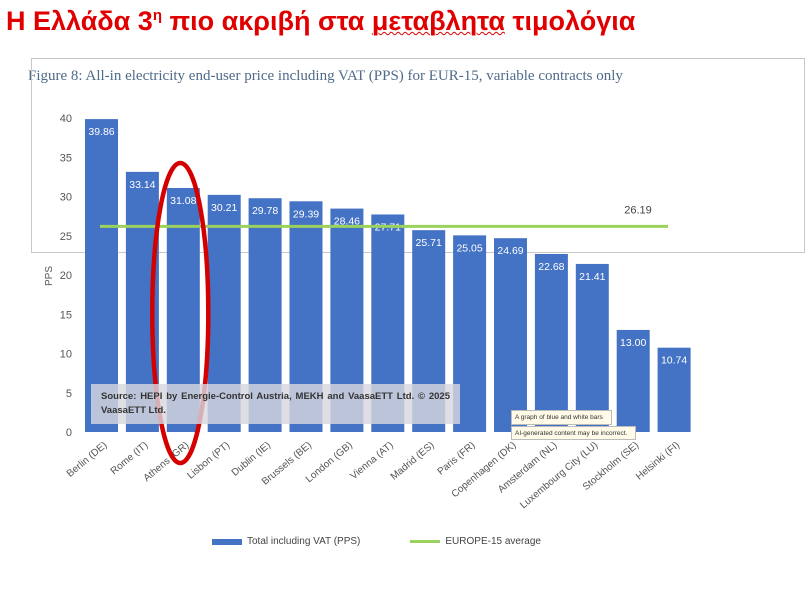 The image size is (808, 610). I want to click on y-tick-label: 0, so click(69, 433).